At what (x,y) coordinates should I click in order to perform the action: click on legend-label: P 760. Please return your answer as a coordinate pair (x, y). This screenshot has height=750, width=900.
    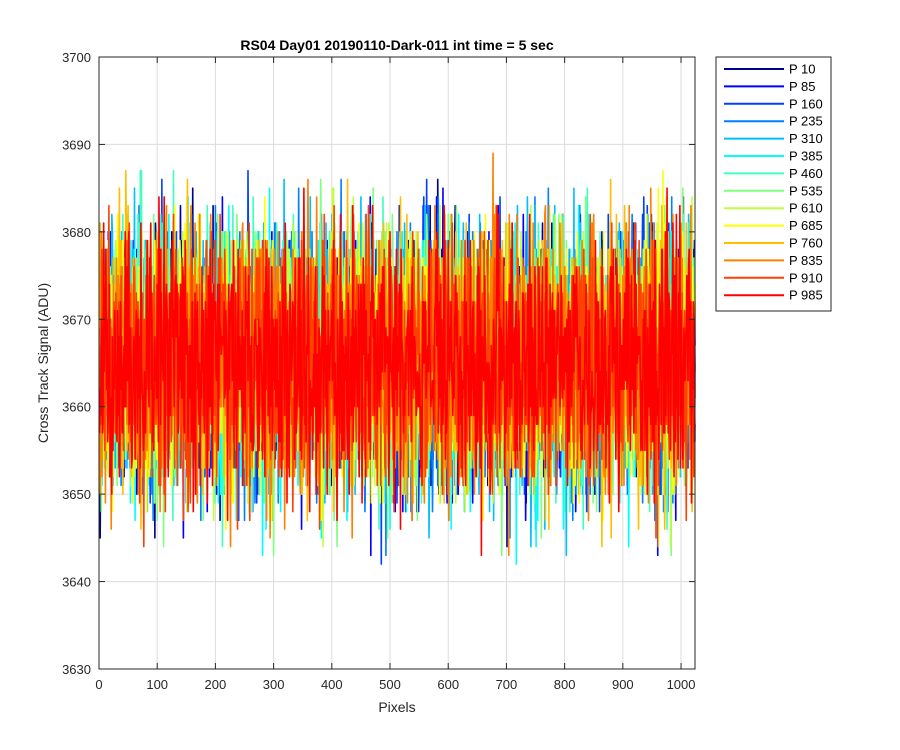
    Looking at the image, I should click on (806, 243).